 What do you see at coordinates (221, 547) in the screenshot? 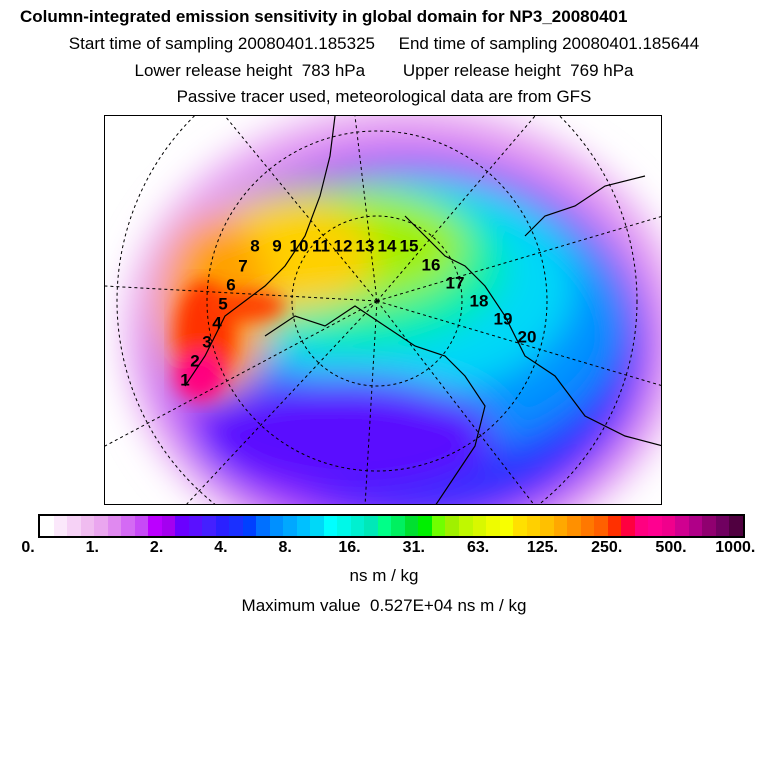
I see `colorbar-tick-label: 4.` at bounding box center [221, 547].